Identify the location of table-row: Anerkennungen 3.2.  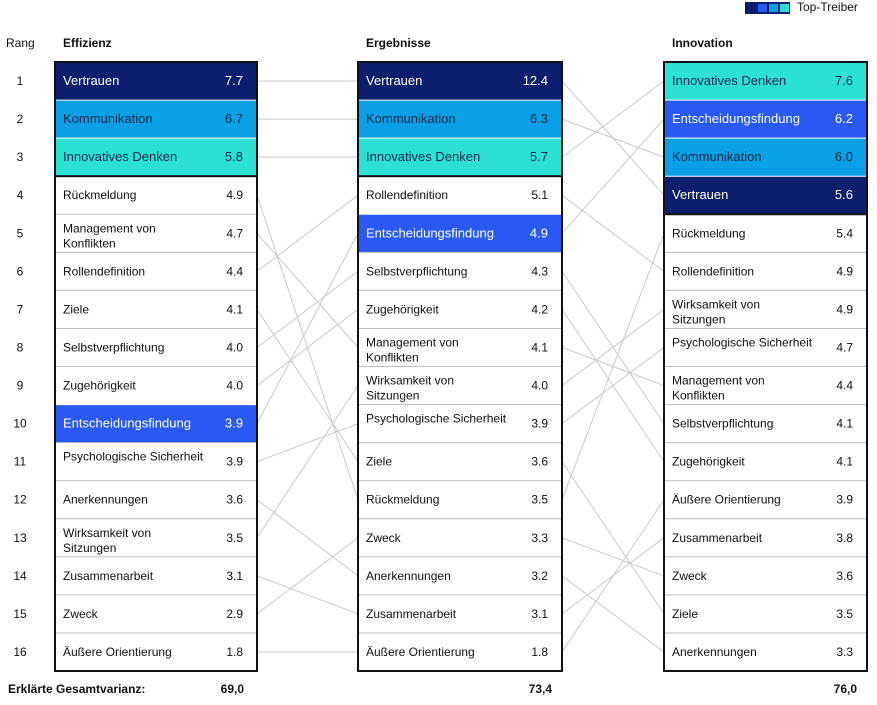
(460, 569).